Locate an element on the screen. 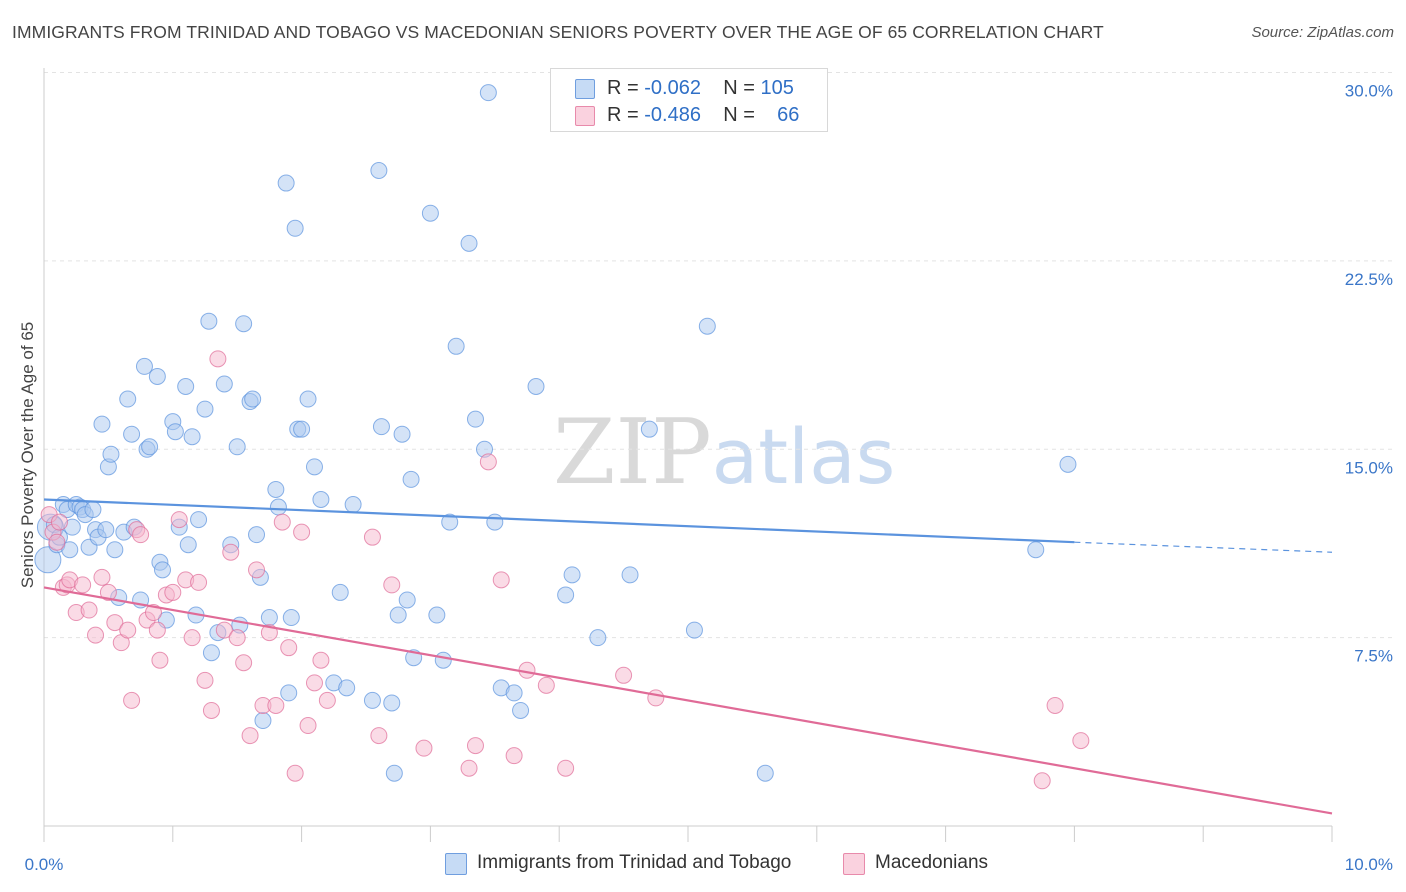  trendline-trinidad-extension is located at coordinates (1203, 547).